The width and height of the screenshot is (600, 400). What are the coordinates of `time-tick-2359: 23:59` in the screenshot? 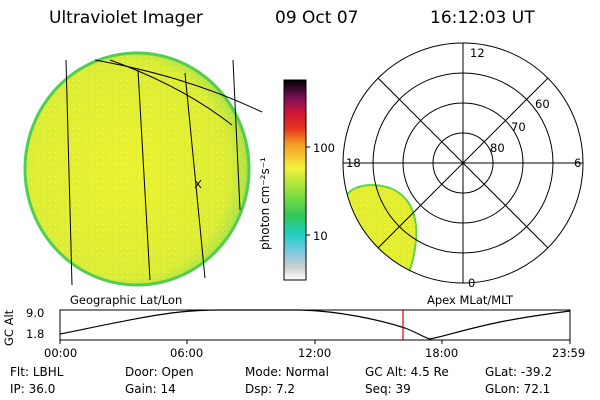 It's located at (569, 353).